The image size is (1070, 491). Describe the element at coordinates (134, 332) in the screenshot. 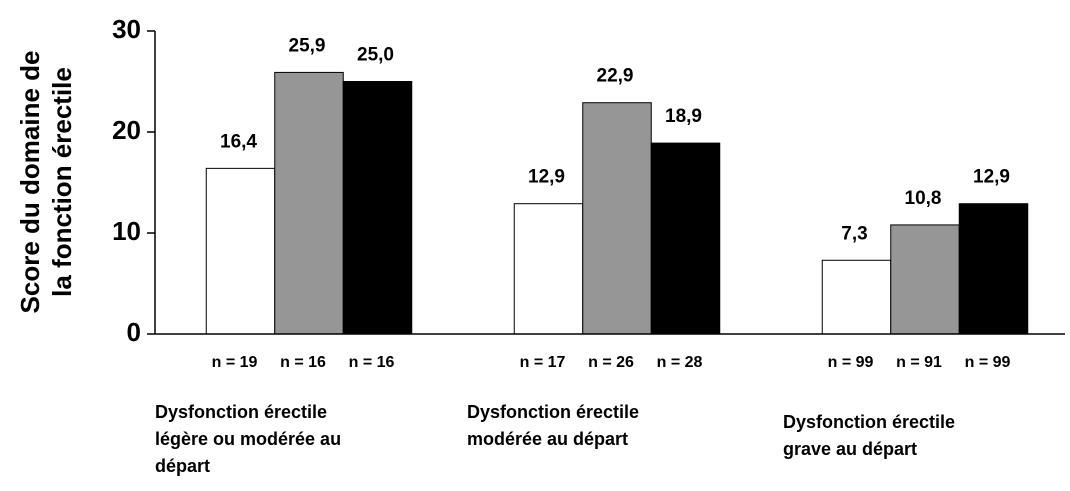

I see `y-tick-label: 0` at that location.